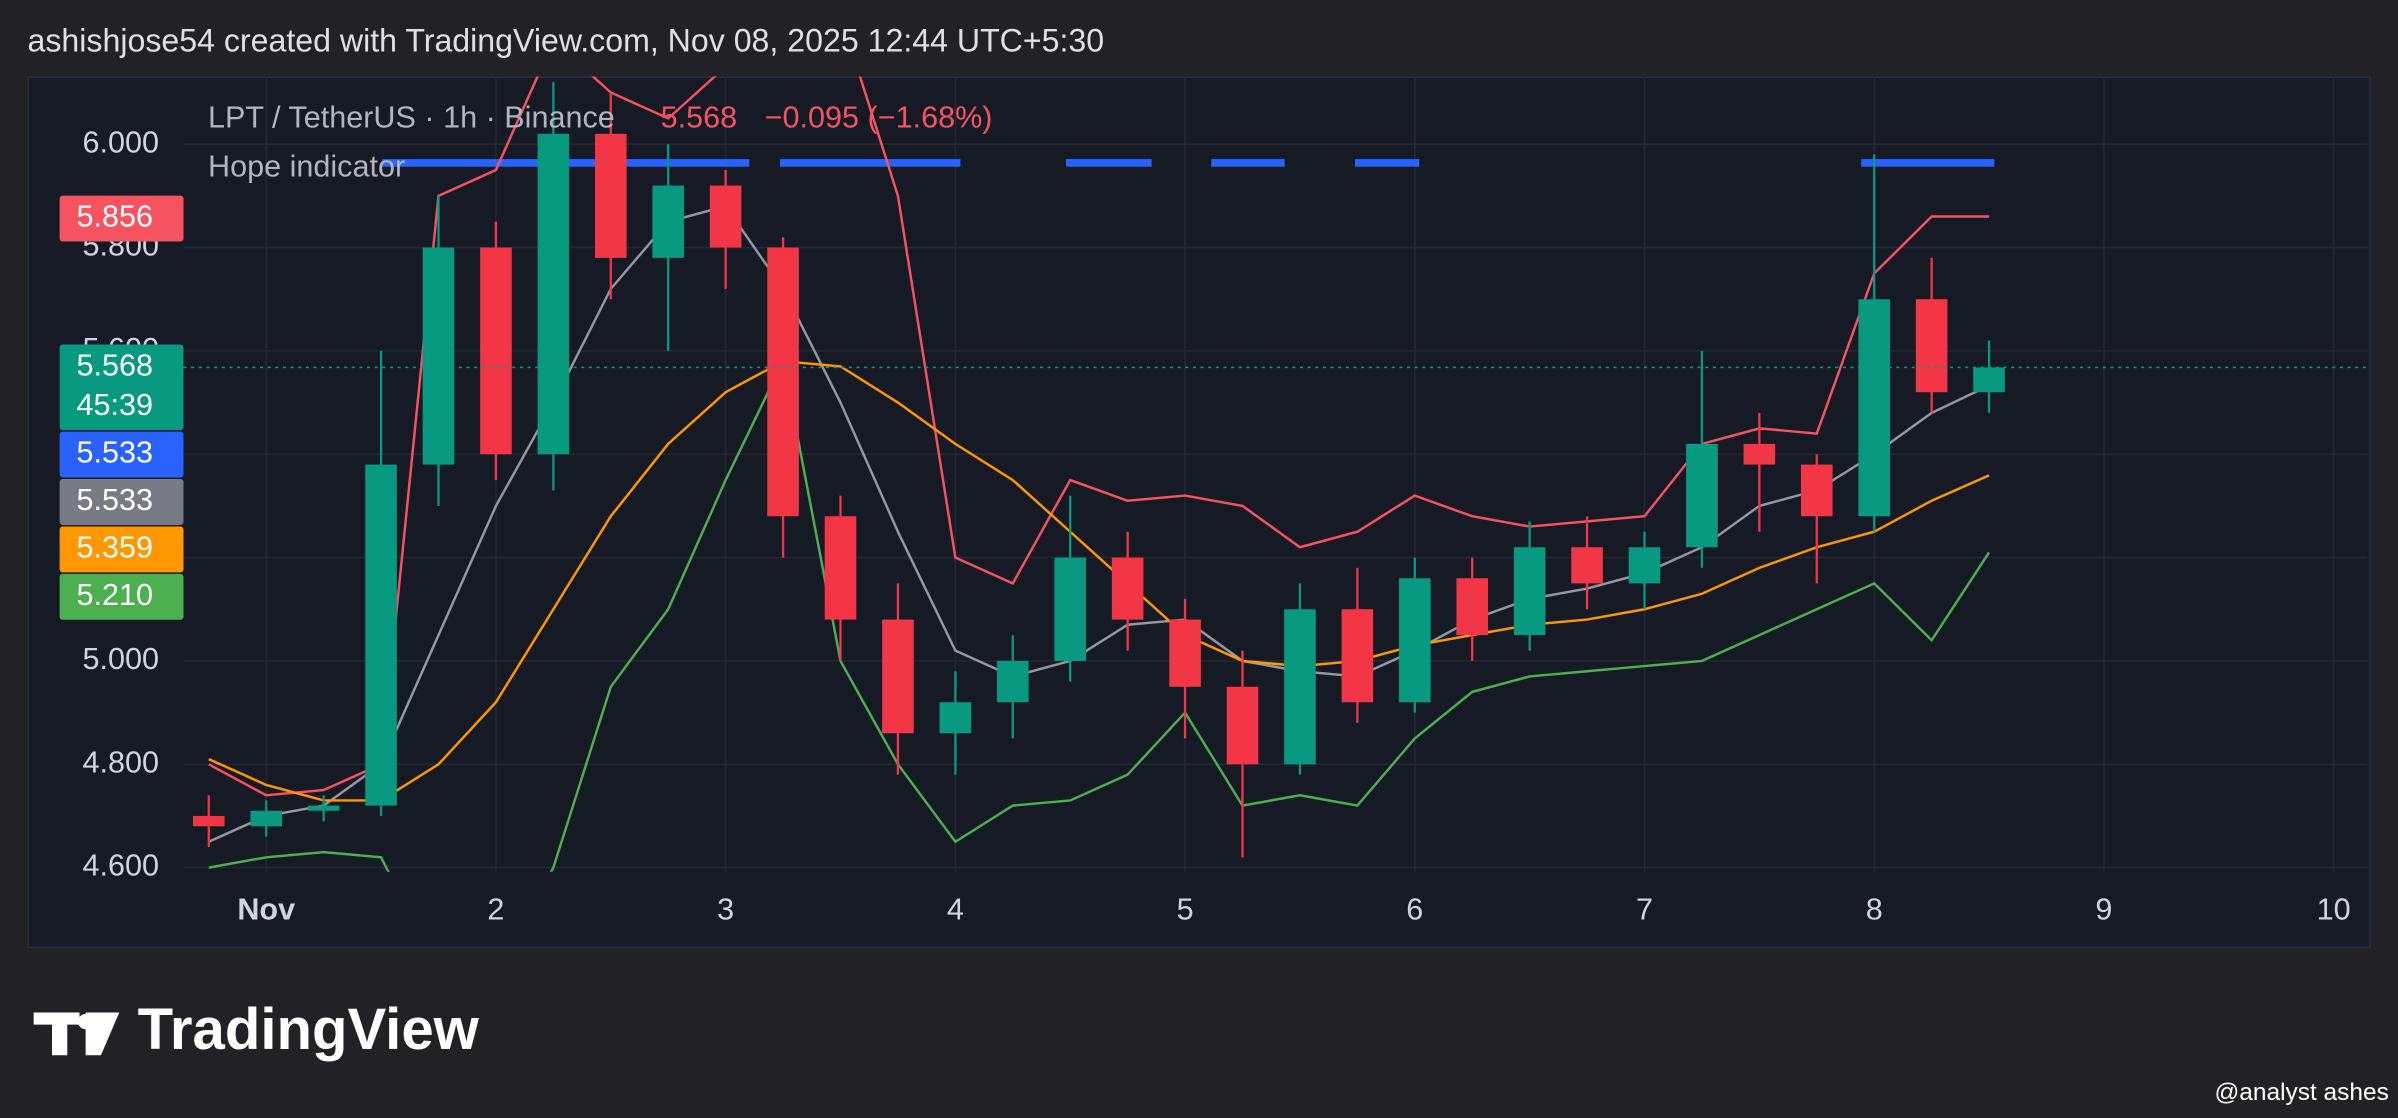 The width and height of the screenshot is (2398, 1118). I want to click on x-tick-label: 8, so click(1874, 910).